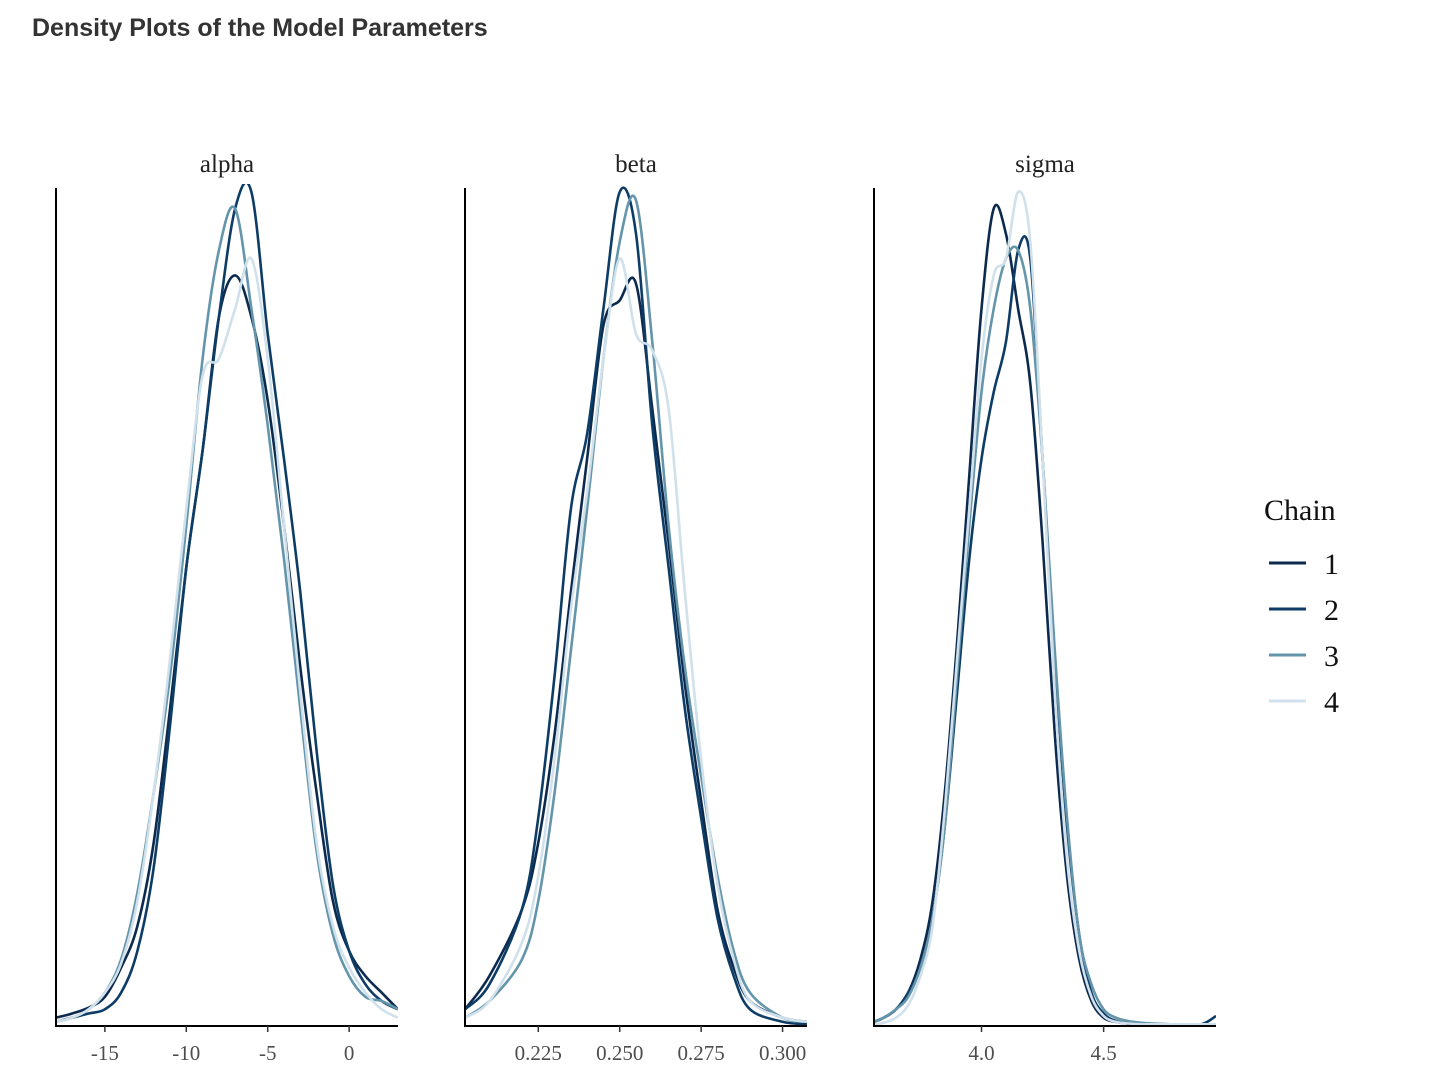 The width and height of the screenshot is (1450, 1086). Describe the element at coordinates (619, 1053) in the screenshot. I see `x-tick-label: 0.250` at that location.